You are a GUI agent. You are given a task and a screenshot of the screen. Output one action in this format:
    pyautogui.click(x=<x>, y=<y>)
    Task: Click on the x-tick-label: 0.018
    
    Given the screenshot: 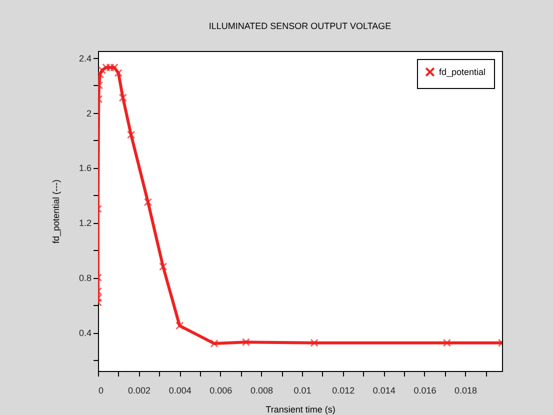 What is the action you would take?
    pyautogui.click(x=466, y=391)
    